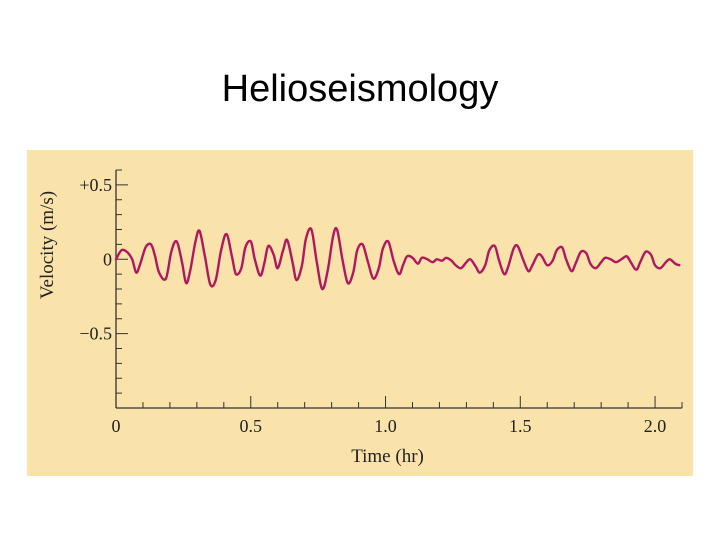 The width and height of the screenshot is (720, 540). What do you see at coordinates (47, 245) in the screenshot?
I see `y-axis-label: Velocity (m/s)` at bounding box center [47, 245].